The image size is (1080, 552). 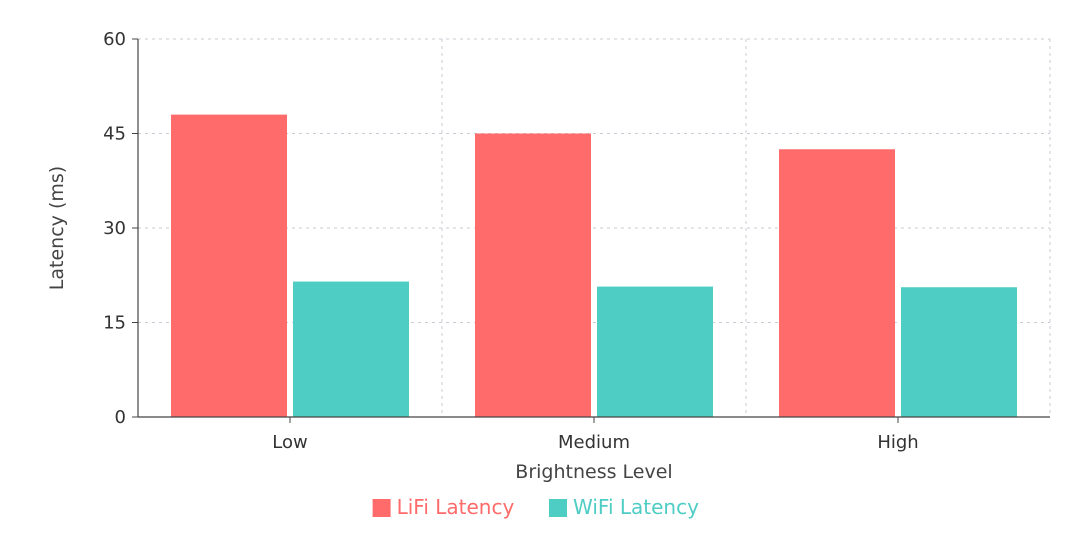 What do you see at coordinates (535, 507) in the screenshot?
I see `legend: LiFi Latency WiFi Latency` at bounding box center [535, 507].